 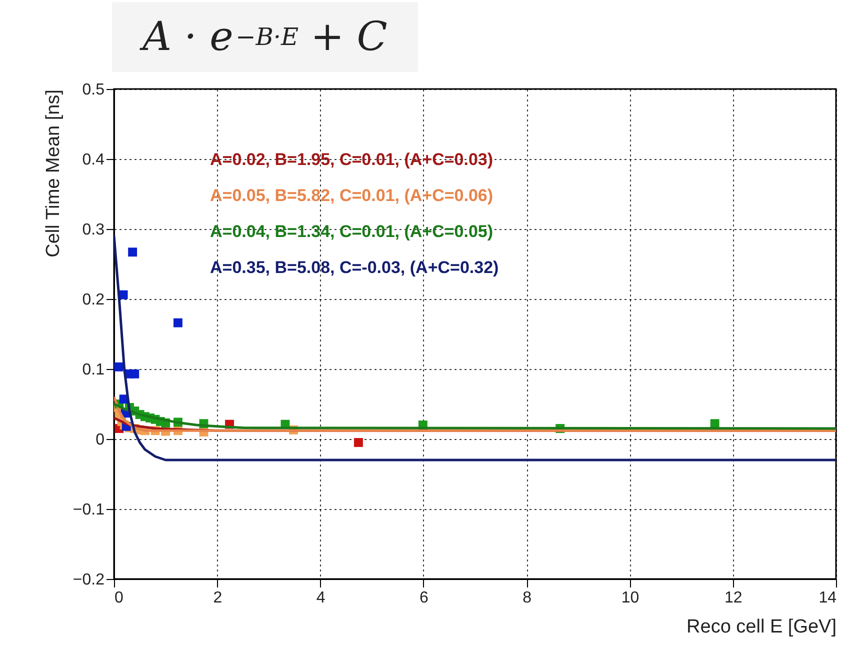 What do you see at coordinates (630, 598) in the screenshot?
I see `x-tick-label: 10` at bounding box center [630, 598].